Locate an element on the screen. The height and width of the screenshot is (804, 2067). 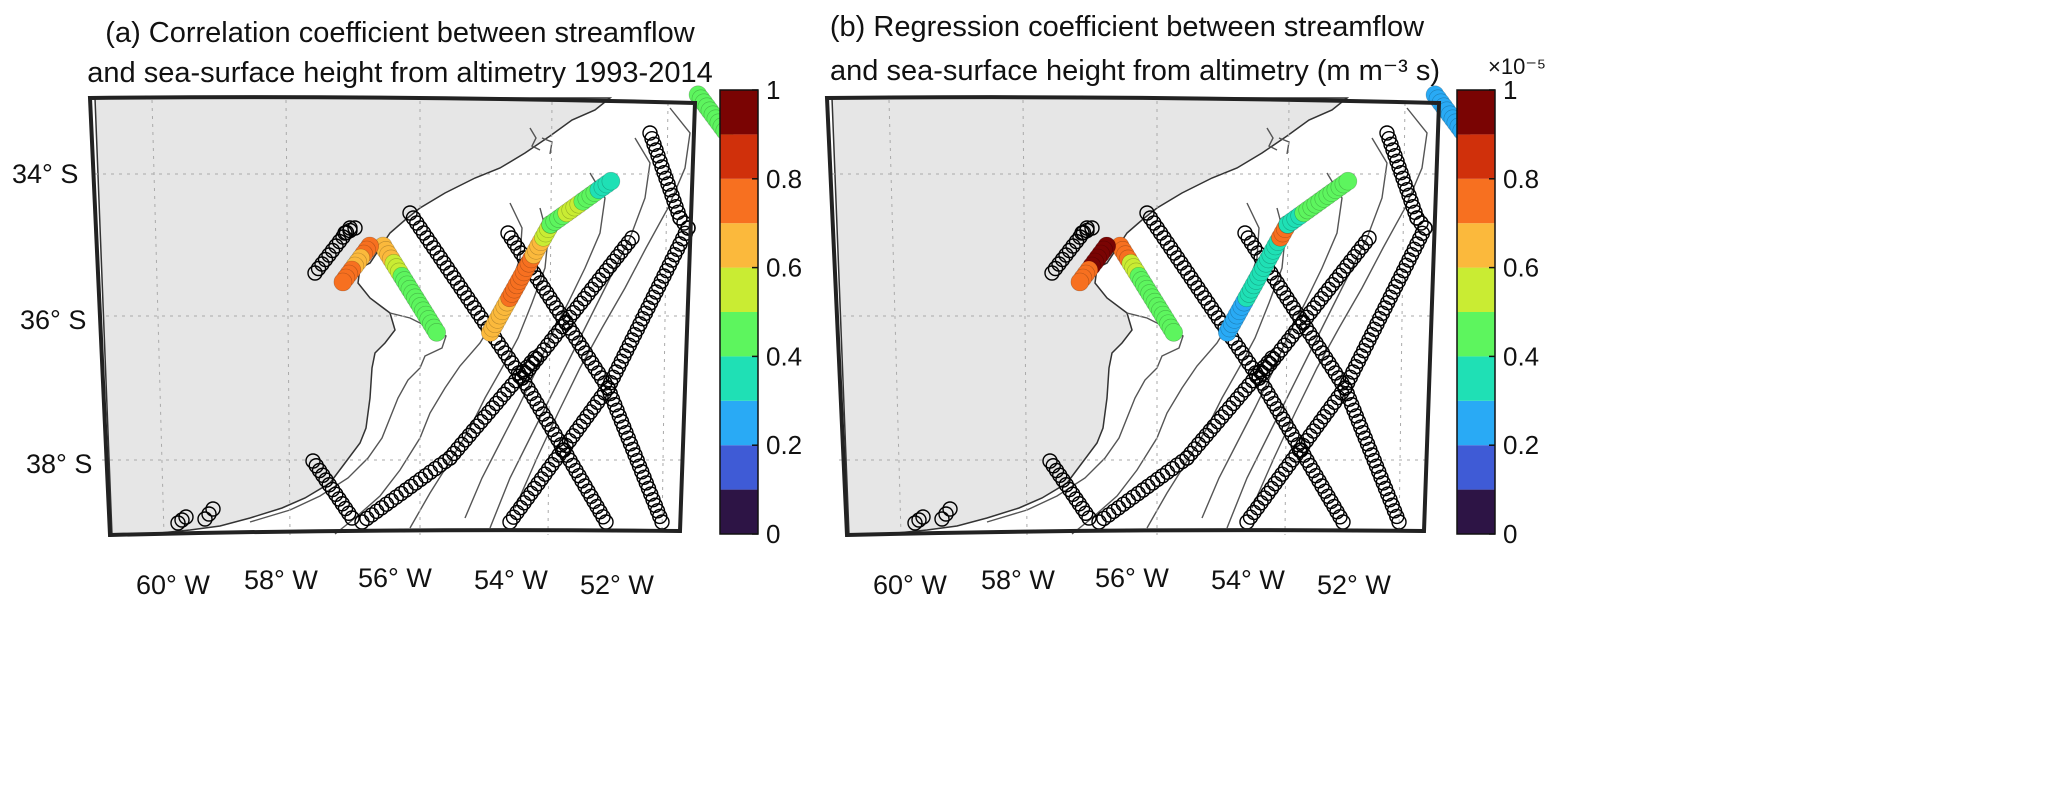
lat-label: 36° S is located at coordinates (53, 320).